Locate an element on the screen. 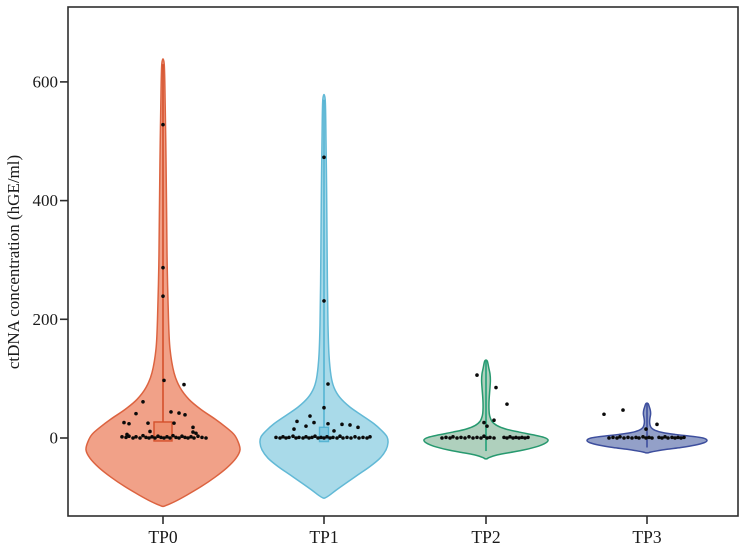 The image size is (743, 554). points-TP0 is located at coordinates (164, 281).